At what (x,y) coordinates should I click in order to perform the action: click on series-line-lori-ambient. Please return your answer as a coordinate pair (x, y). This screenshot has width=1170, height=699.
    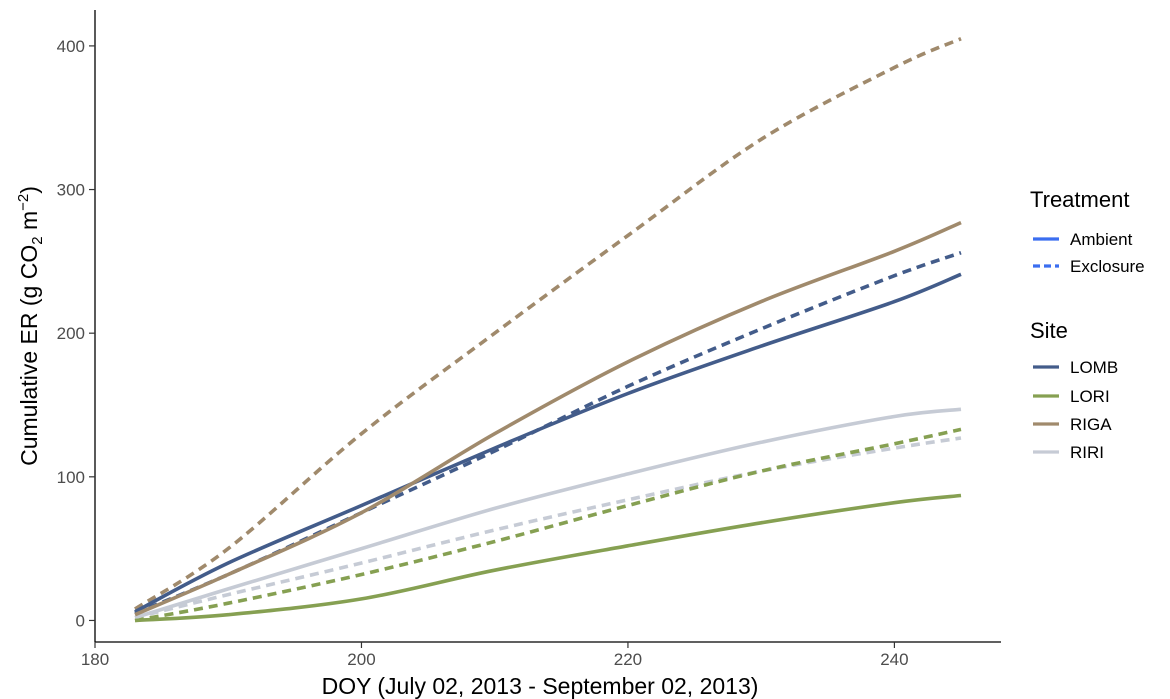
    Looking at the image, I should click on (548, 558).